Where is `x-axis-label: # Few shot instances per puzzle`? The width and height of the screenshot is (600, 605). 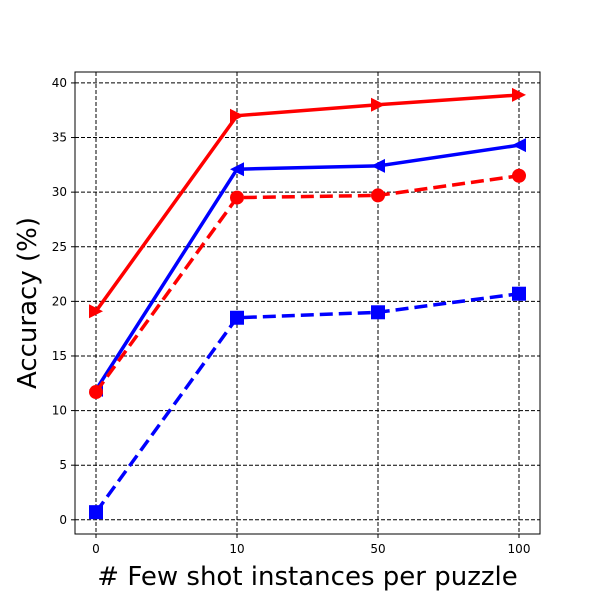
x-axis-label: # Few shot instances per puzzle is located at coordinates (307, 577).